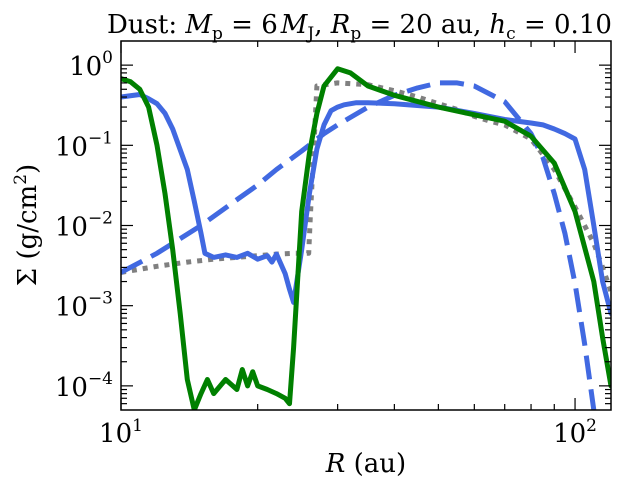 This screenshot has width=643, height=490. I want to click on x-tick-label: 102, so click(575, 432).